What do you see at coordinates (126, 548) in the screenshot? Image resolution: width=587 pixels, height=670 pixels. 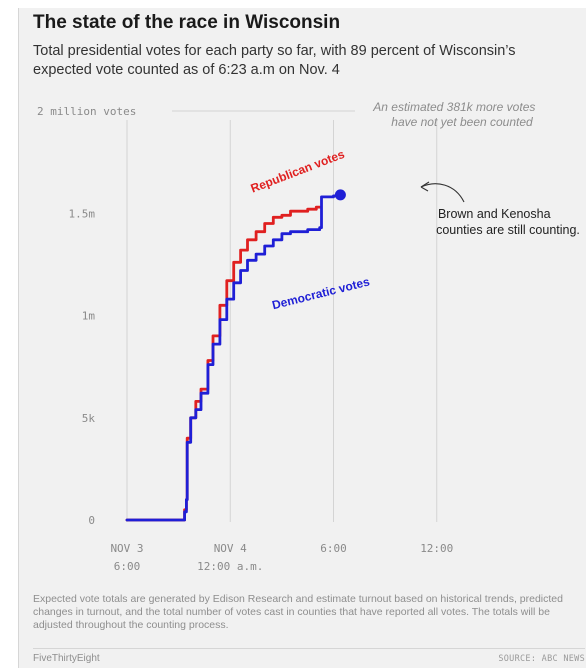 I see `x-tick-label-0: NOV 3` at bounding box center [126, 548].